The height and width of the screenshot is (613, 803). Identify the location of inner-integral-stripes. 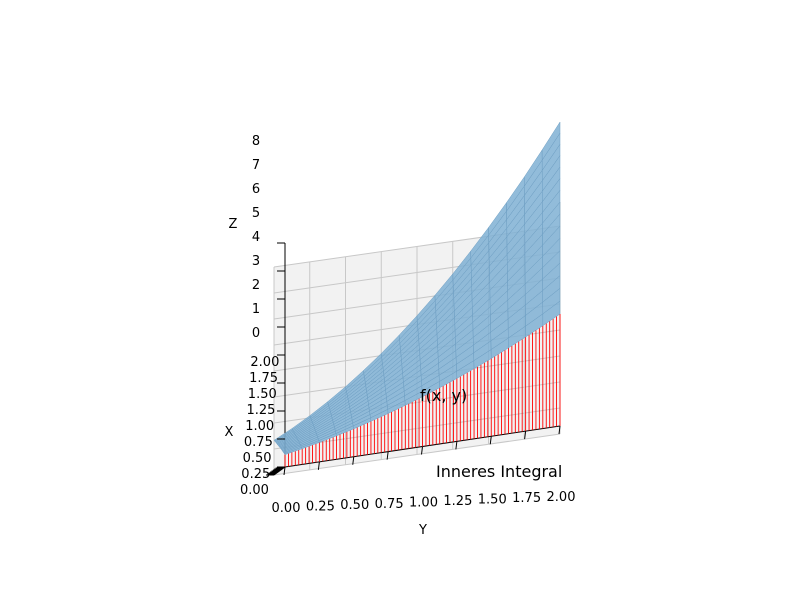
(422, 390).